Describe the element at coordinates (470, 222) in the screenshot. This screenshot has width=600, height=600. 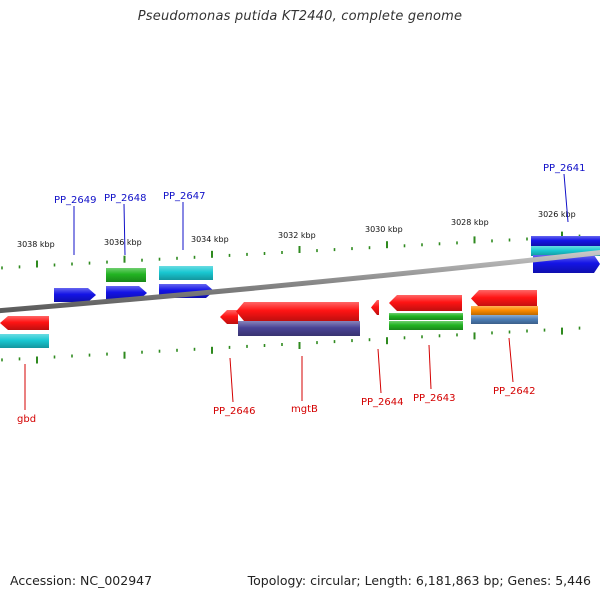
I see `scale-label: 3028 kbp` at that location.